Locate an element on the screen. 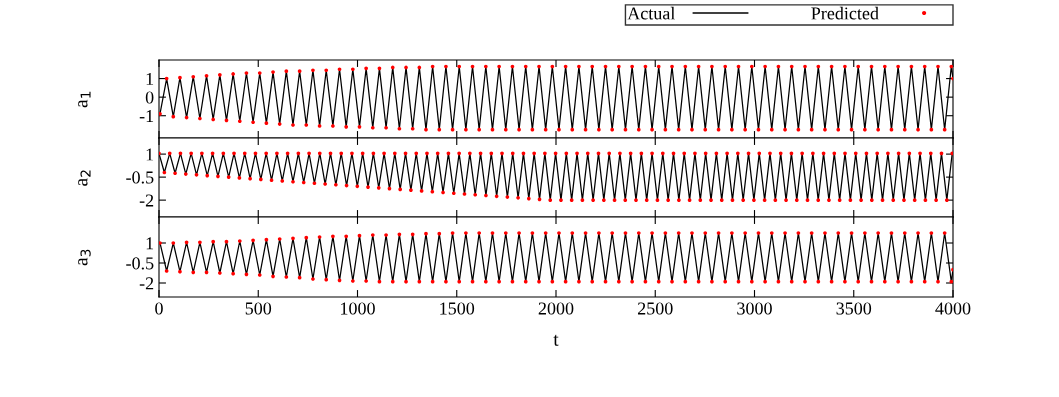  legend-label: Actual is located at coordinates (651, 13).